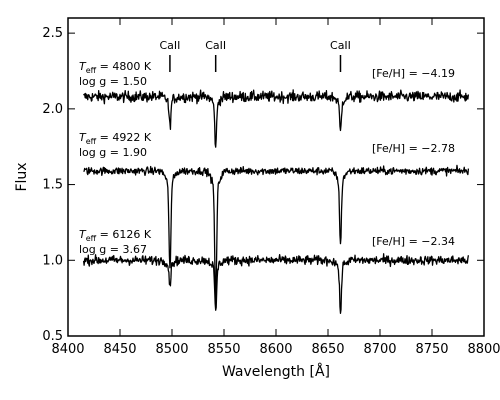 Image resolution: width=500 pixels, height=400 pixels. Describe the element at coordinates (22, 176) in the screenshot. I see `y-axis-title: Flux` at that location.